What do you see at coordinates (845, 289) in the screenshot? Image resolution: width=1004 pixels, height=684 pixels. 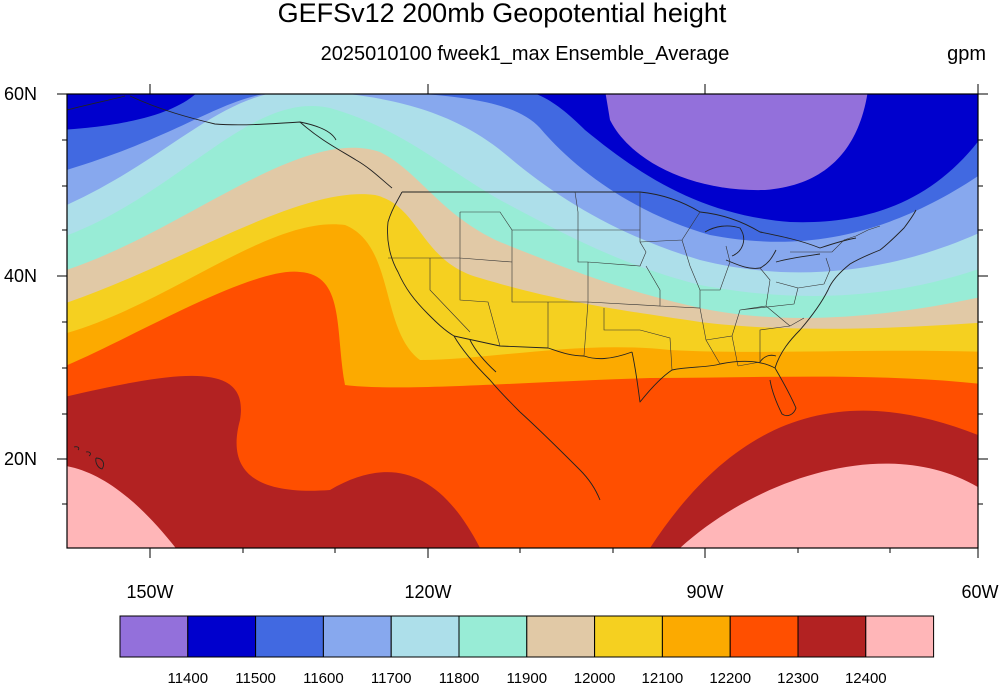 I see `us-east-coast` at bounding box center [845, 289].